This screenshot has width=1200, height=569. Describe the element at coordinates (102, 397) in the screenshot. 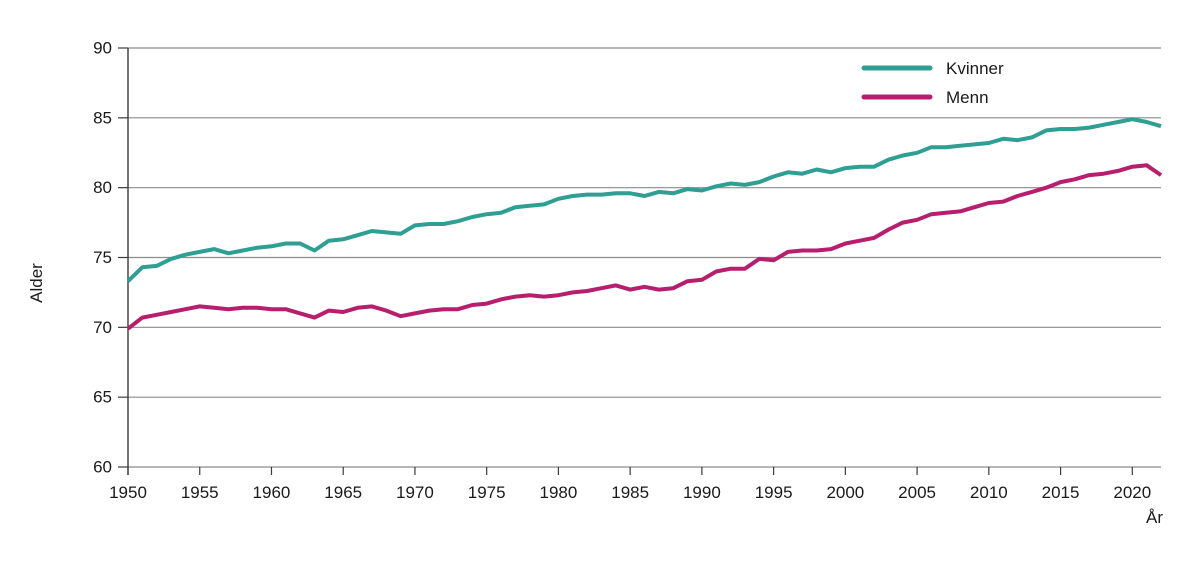

I see `y-tick-label: 65` at that location.